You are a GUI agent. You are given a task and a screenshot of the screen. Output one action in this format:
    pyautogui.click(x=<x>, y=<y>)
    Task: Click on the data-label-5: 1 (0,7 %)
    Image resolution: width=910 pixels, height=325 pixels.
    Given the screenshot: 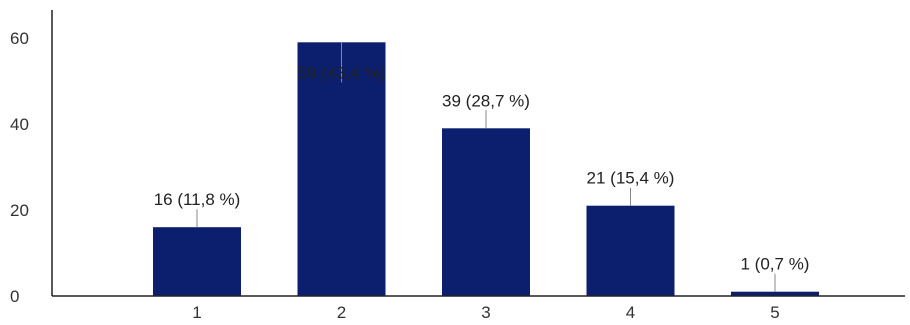 What is the action you would take?
    pyautogui.click(x=775, y=264)
    